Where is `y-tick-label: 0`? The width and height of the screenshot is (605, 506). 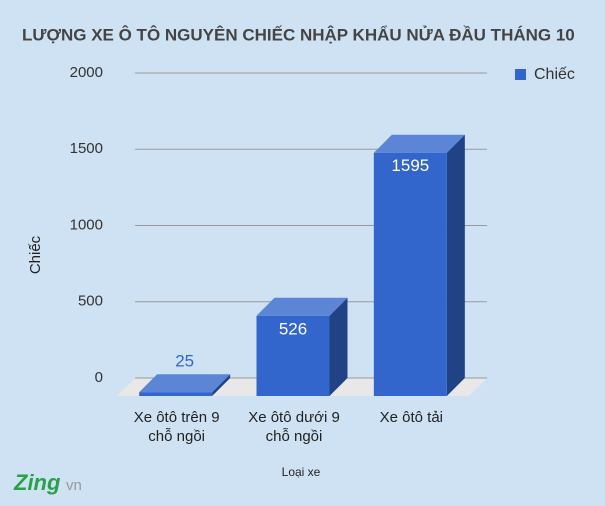
y-tick-label: 0 is located at coordinates (99, 377).